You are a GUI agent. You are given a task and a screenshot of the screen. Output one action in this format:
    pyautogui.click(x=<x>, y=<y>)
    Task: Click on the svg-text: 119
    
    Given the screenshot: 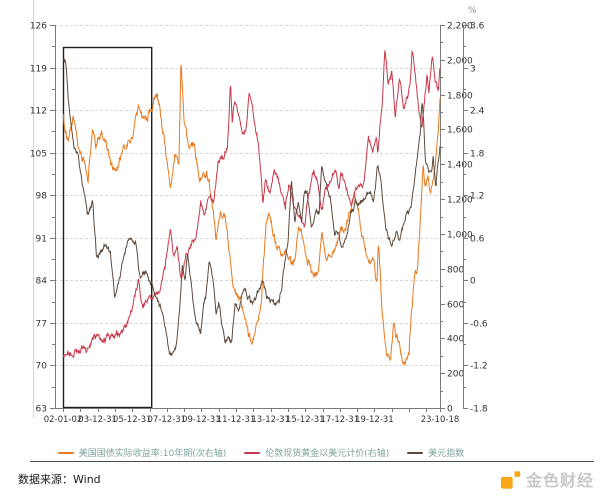 What is the action you would take?
    pyautogui.click(x=38, y=70)
    